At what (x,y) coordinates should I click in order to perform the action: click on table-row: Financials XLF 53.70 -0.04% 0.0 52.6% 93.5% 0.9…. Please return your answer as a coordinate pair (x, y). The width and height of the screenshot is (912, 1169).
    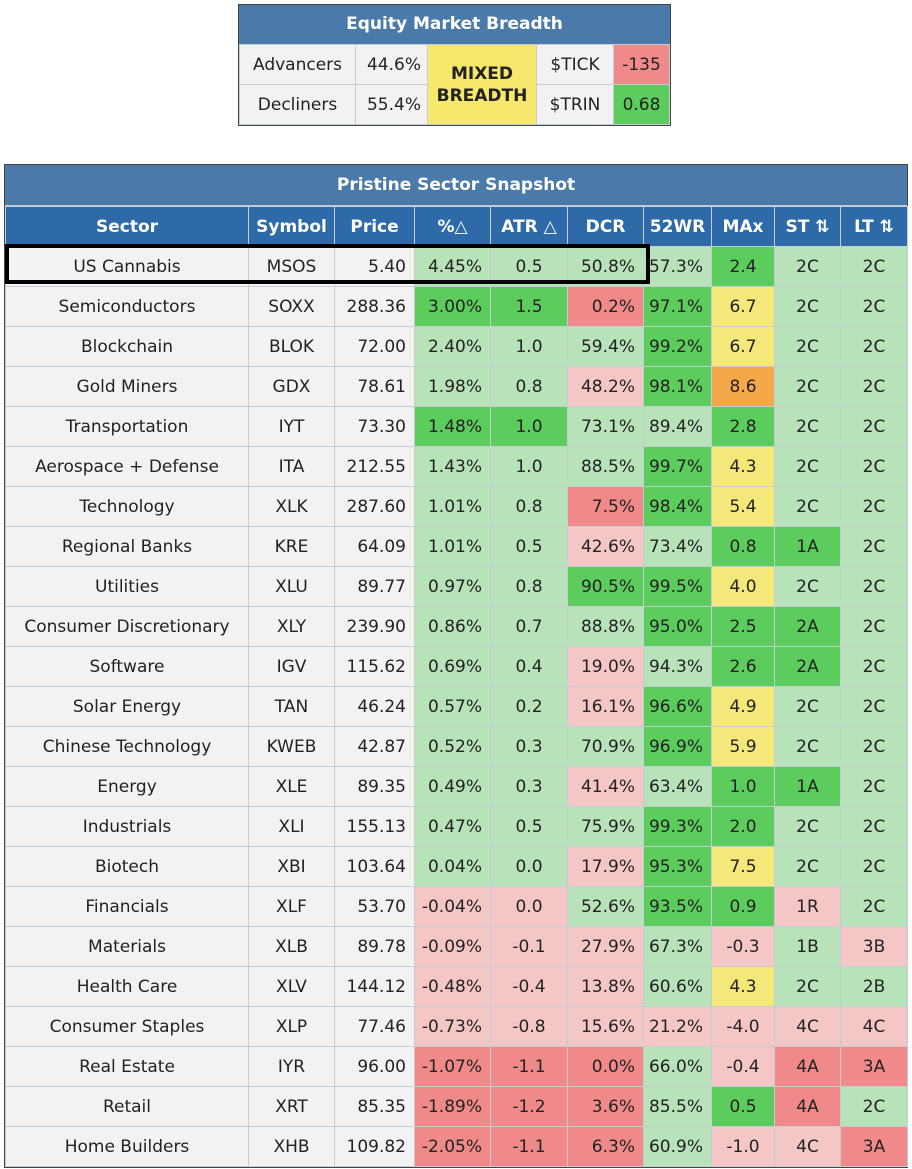
    Looking at the image, I should click on (456, 906).